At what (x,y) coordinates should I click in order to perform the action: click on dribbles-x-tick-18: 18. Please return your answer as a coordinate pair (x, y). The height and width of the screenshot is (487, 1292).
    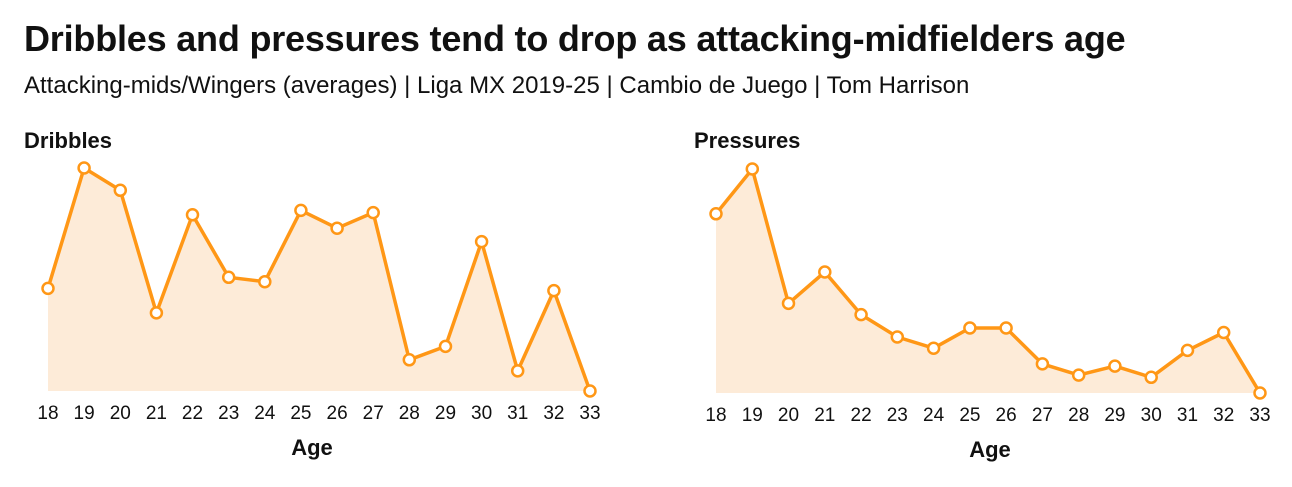
    Looking at the image, I should click on (47, 413).